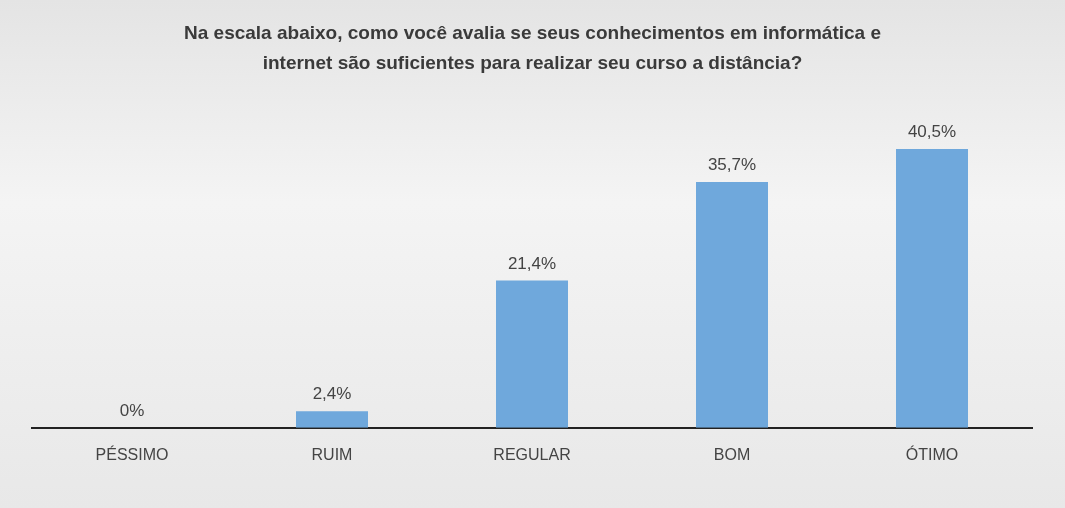  I want to click on data-label: 0%, so click(132, 410).